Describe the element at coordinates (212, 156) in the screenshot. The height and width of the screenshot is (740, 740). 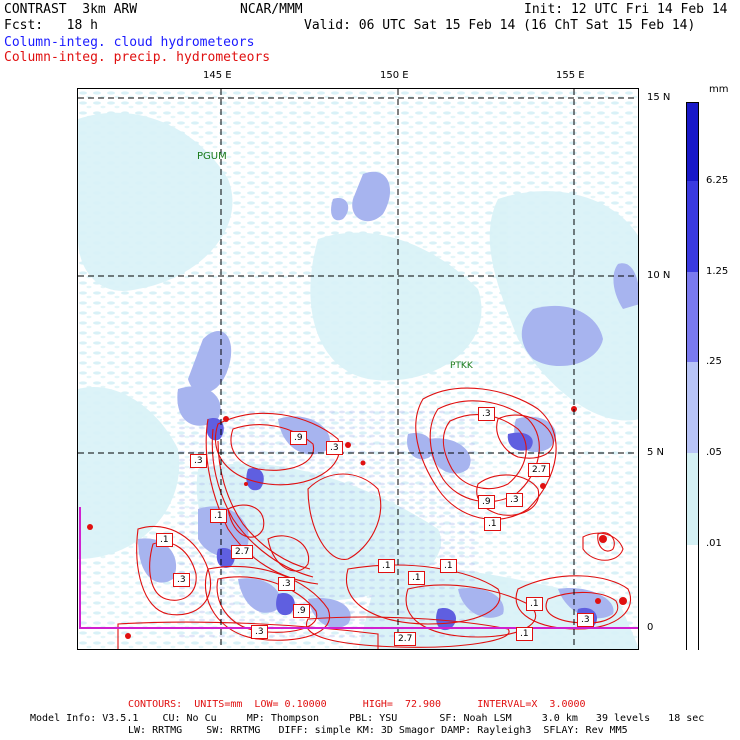
I see `station-pgum: PGUM` at that location.